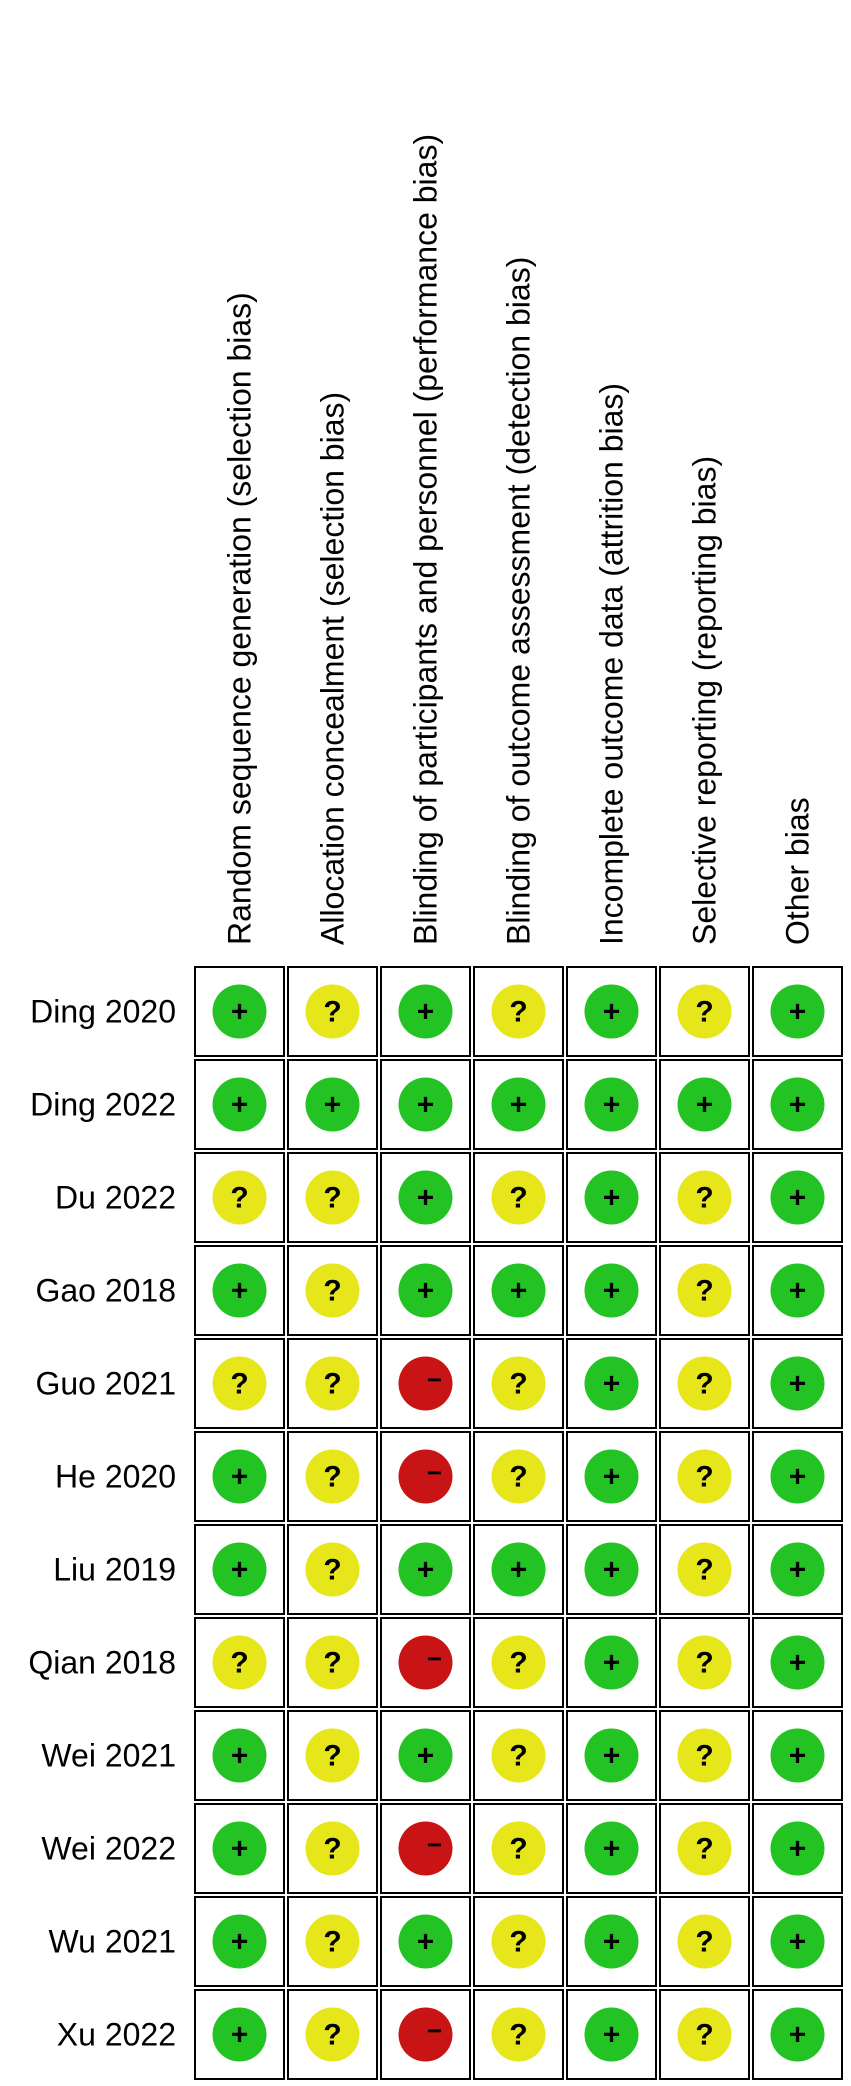 This screenshot has width=851, height=2086. I want to click on study-label-6: He 2020, so click(115, 1477).